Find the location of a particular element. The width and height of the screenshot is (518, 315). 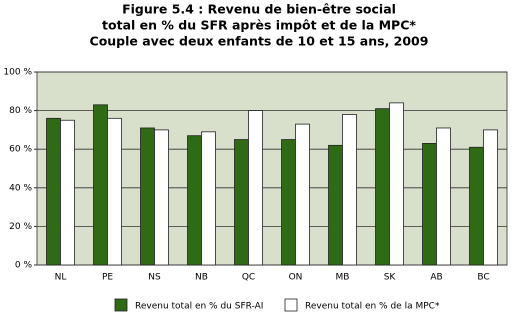

chart-title: Figure 5.4 : Revenu de bien-être social is located at coordinates (259, 9).